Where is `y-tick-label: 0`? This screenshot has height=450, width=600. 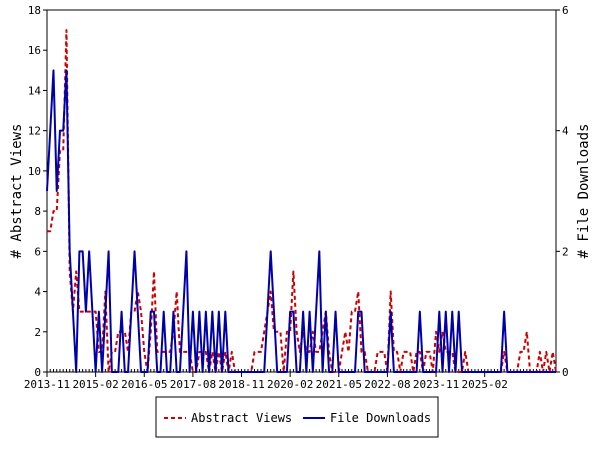
y-tick-label: 0 is located at coordinates (37, 372).